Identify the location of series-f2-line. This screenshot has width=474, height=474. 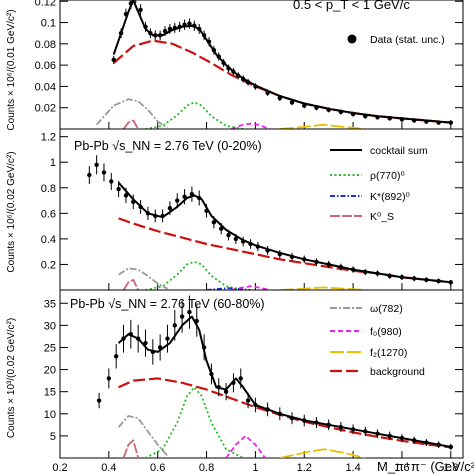
(322, 288).